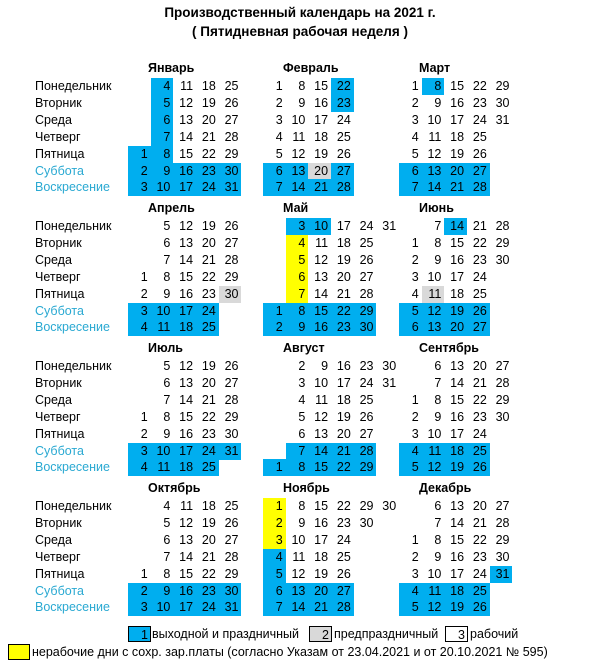  I want to click on day-cell: 9, so click(167, 293).